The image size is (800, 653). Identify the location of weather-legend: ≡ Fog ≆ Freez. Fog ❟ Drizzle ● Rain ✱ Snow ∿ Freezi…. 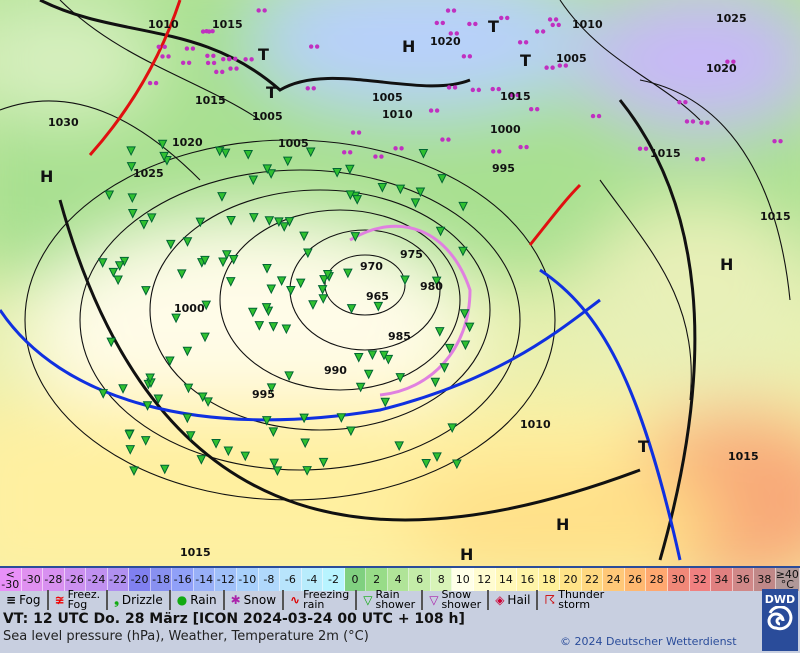
(379, 600).